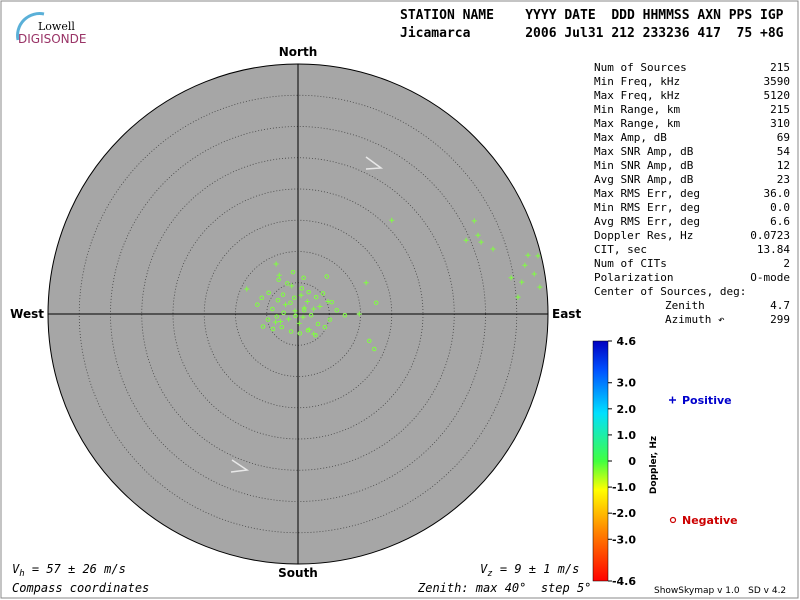 The image size is (800, 600). Describe the element at coordinates (777, 81) in the screenshot. I see `stat-value: 3590` at that location.